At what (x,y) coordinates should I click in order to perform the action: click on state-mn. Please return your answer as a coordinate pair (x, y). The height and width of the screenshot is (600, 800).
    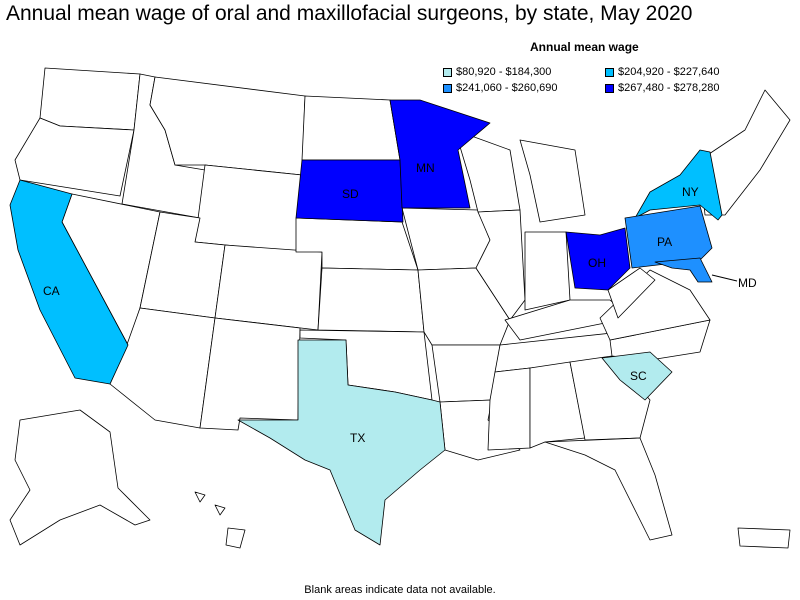
    Looking at the image, I should click on (440, 154).